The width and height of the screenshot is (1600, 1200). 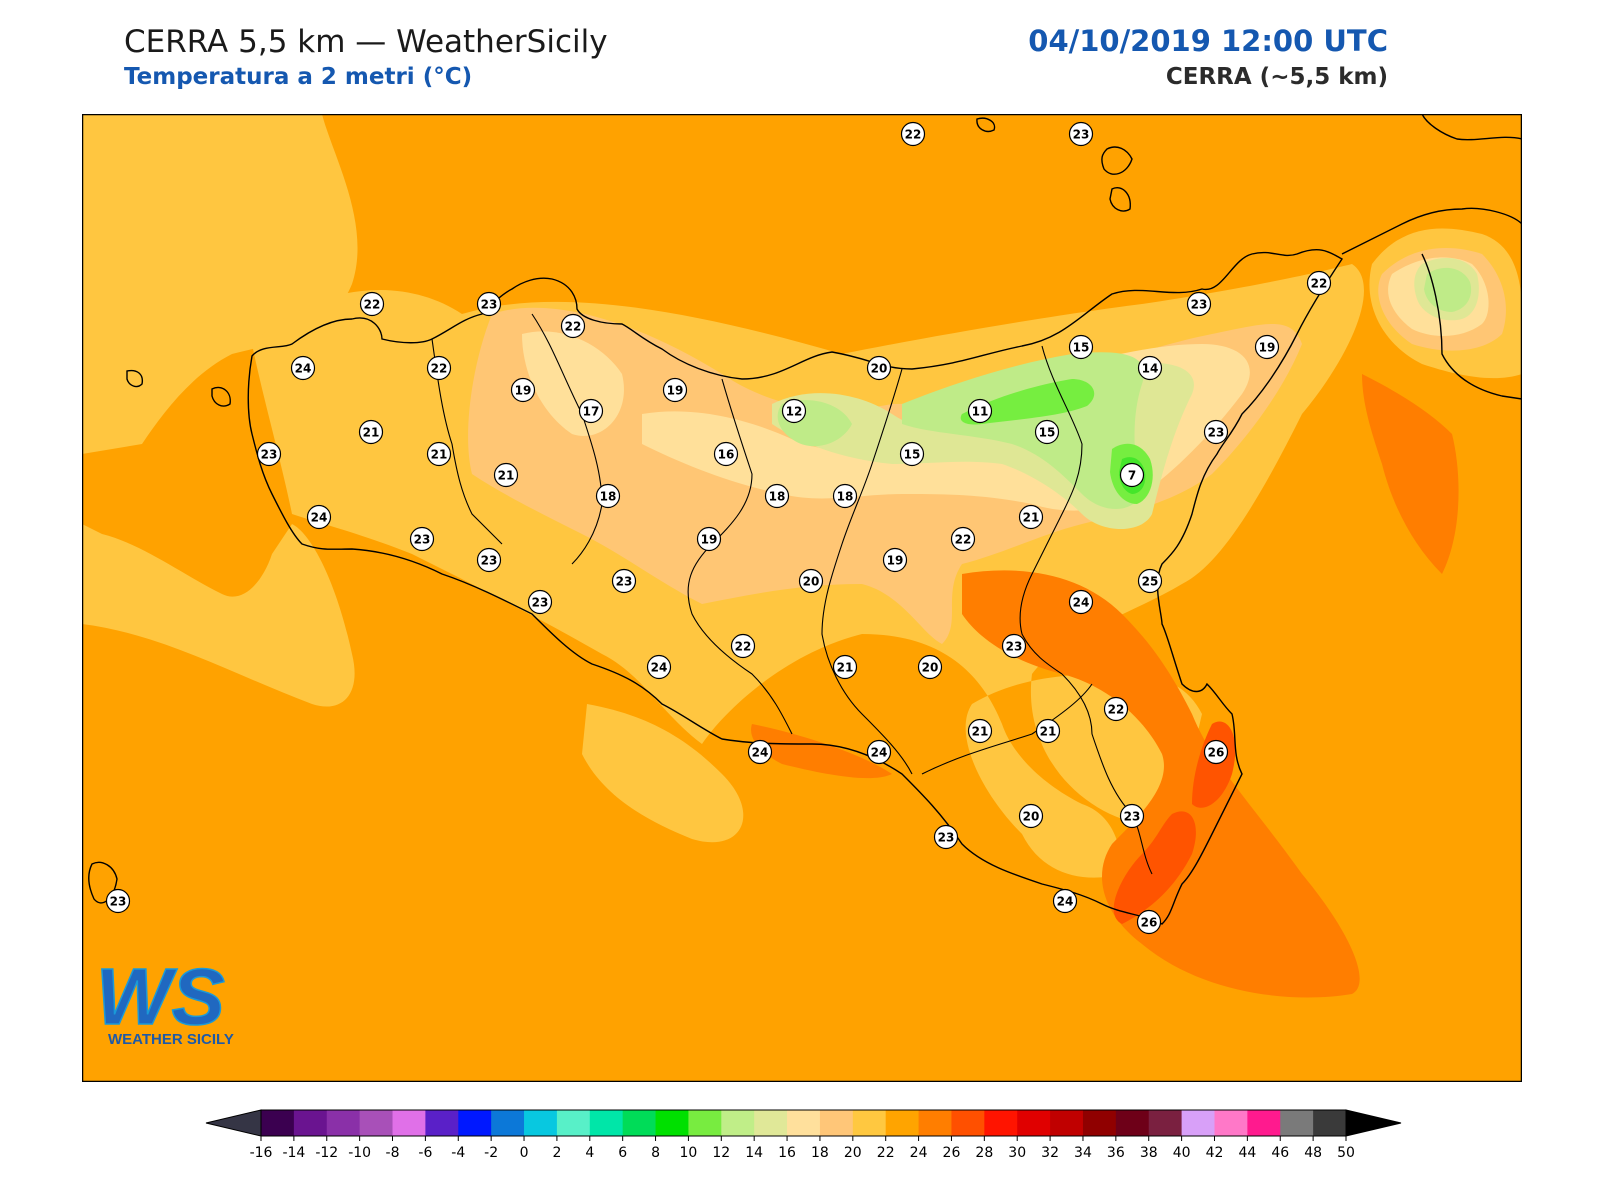 I want to click on colorbar-tick-label: 38, so click(x=1149, y=1153).